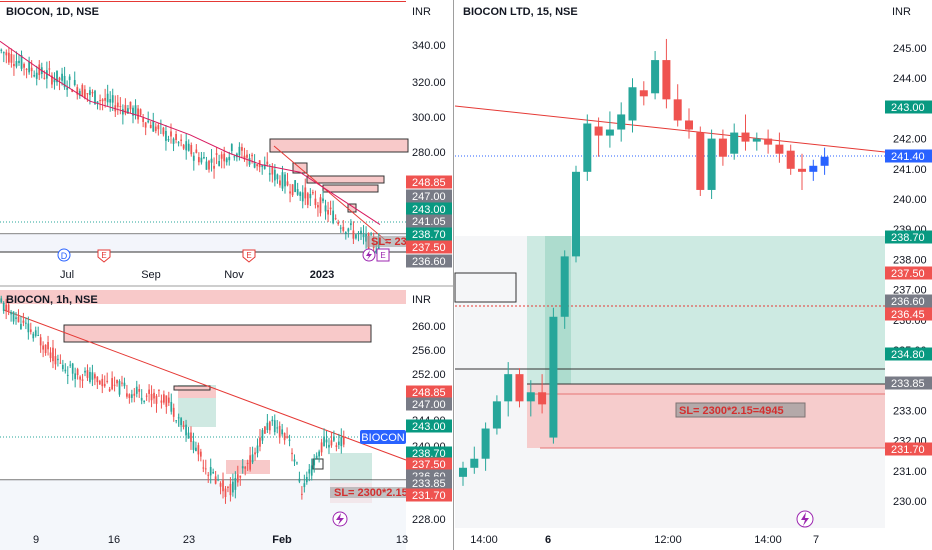 This screenshot has height=550, width=932. I want to click on daily-flash-icon, so click(369, 255).